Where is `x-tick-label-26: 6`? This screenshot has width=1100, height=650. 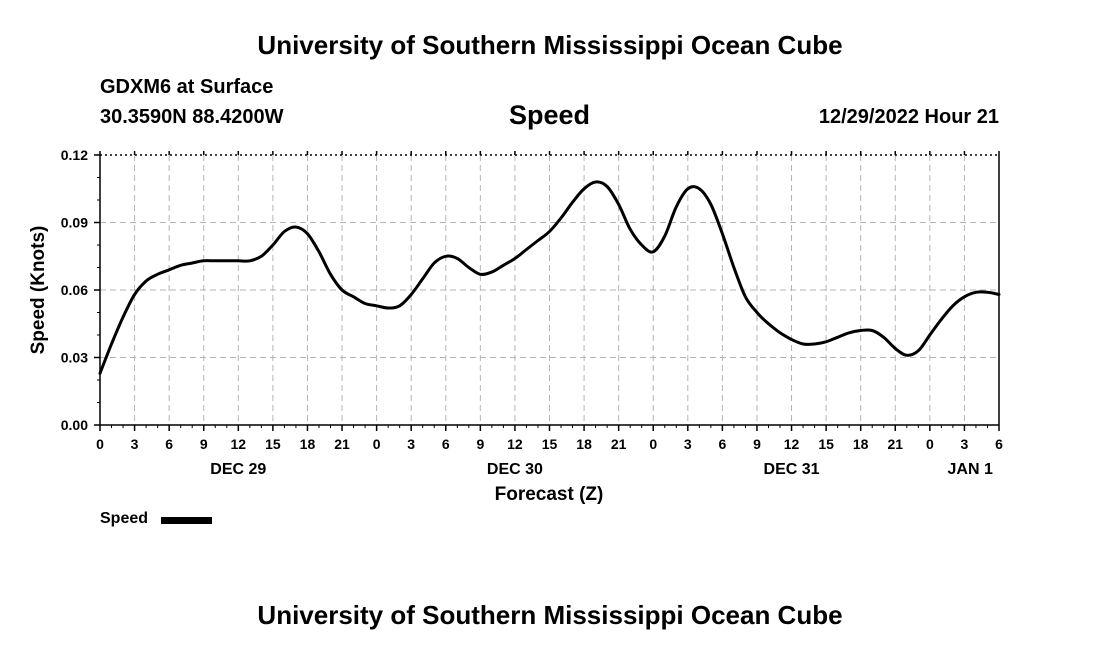 x-tick-label-26: 6 is located at coordinates (999, 444).